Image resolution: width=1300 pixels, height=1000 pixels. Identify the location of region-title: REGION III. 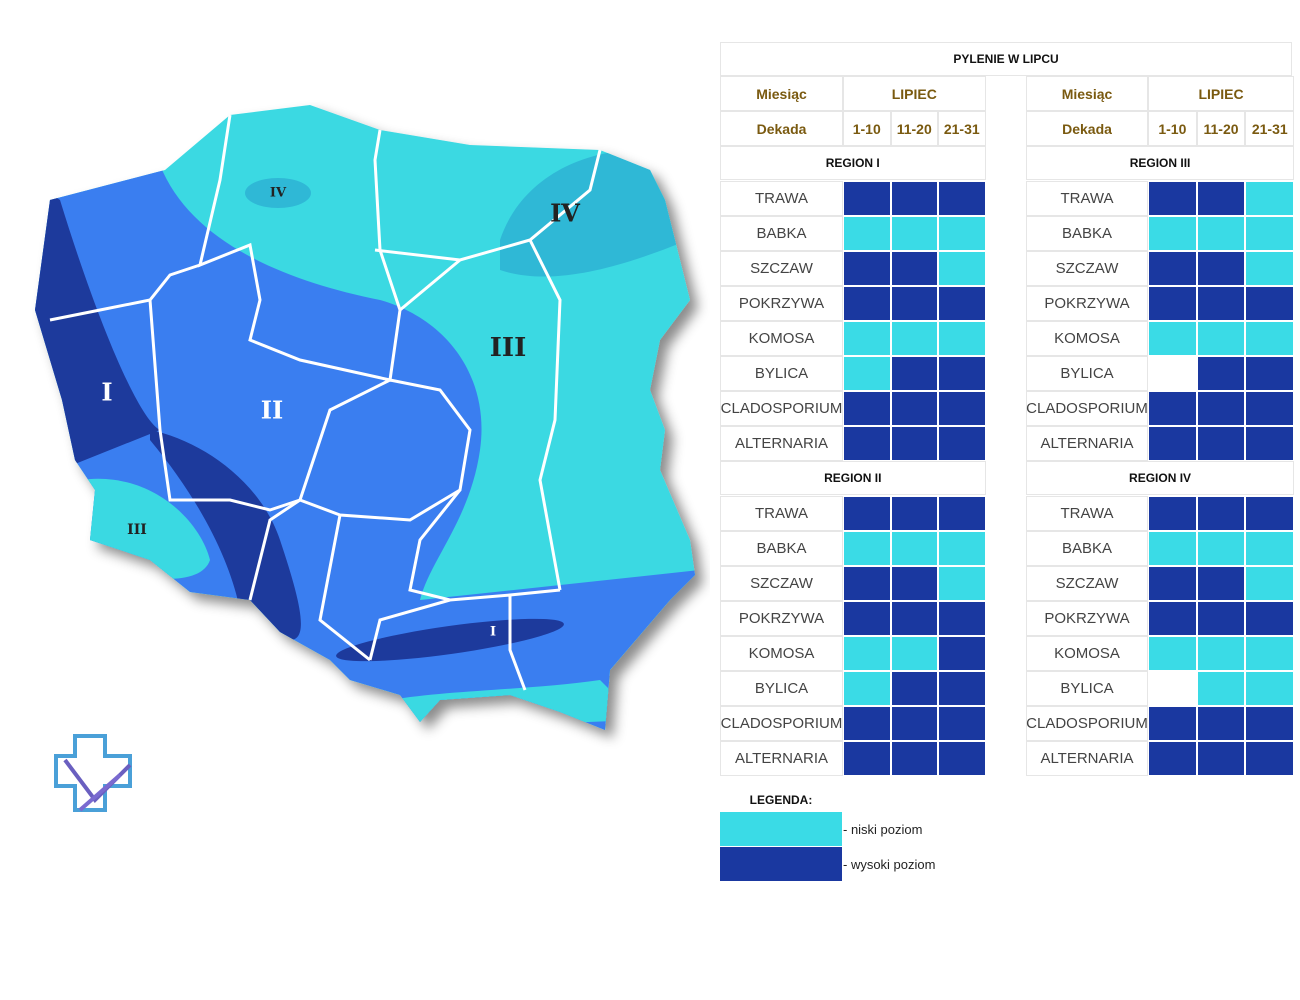
(1160, 163).